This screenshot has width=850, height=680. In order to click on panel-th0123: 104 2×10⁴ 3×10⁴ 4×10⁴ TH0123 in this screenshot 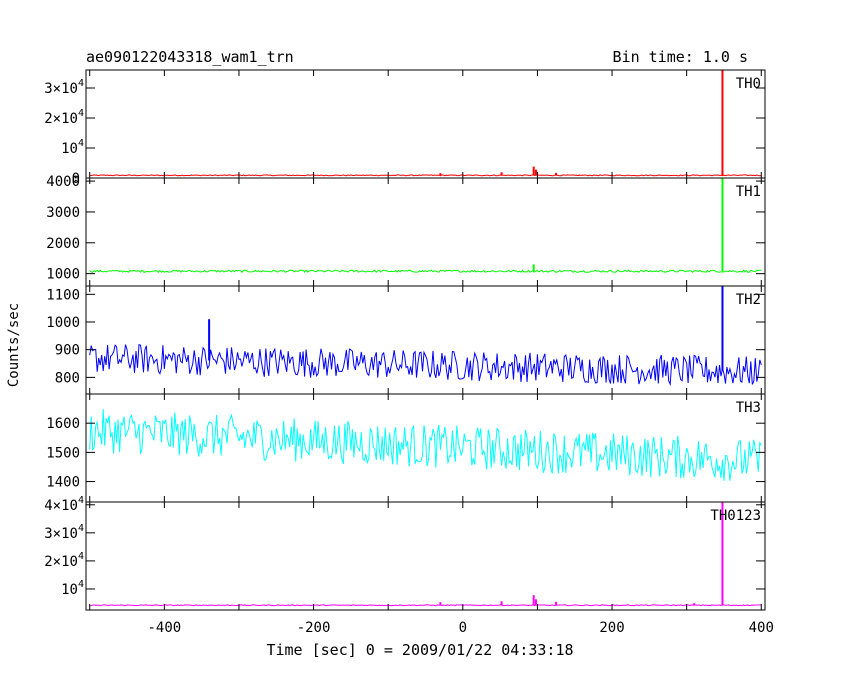, I will do `click(405, 553)`.